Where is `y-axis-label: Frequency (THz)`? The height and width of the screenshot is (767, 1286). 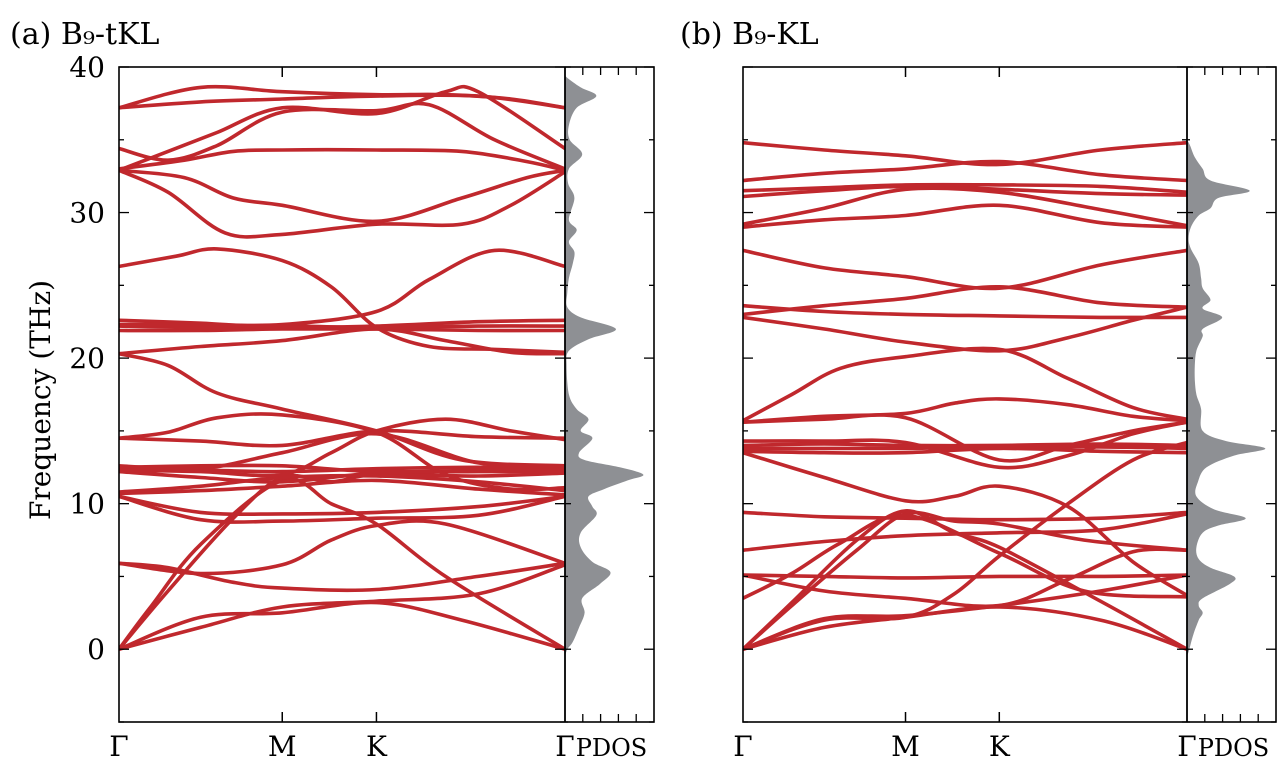
y-axis-label: Frequency (THz) is located at coordinates (40, 400).